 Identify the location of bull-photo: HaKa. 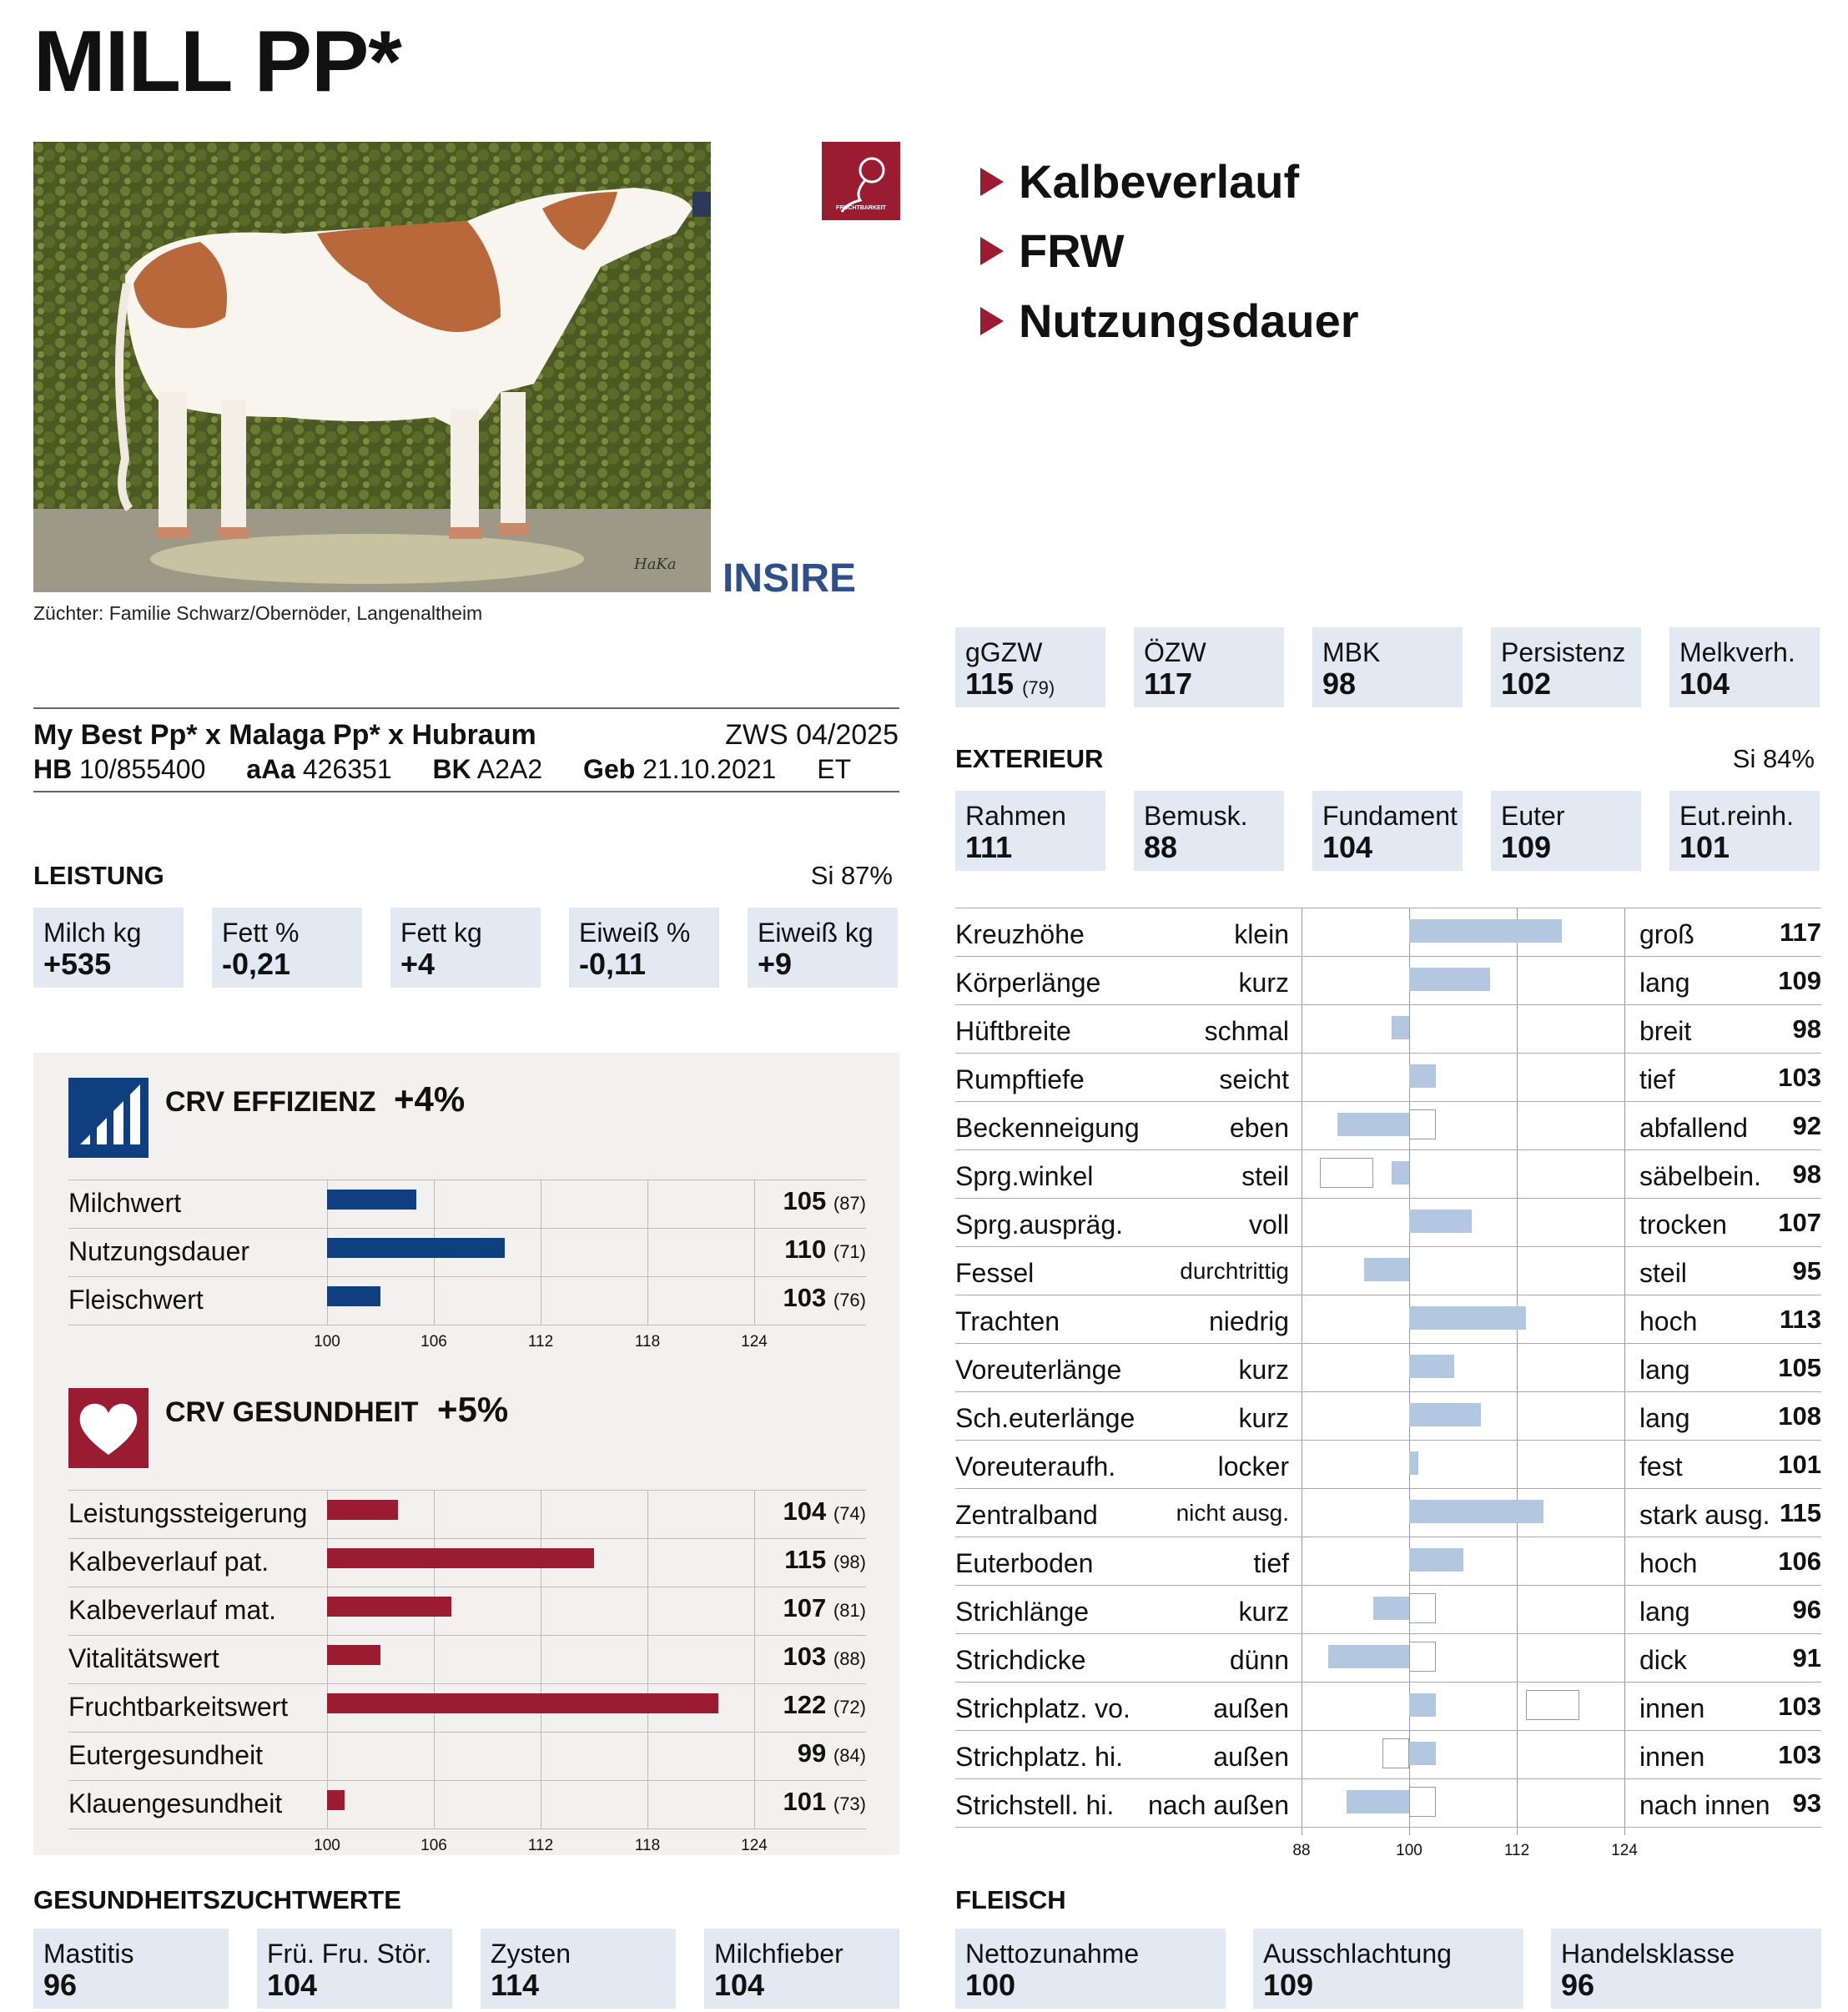
(372, 367).